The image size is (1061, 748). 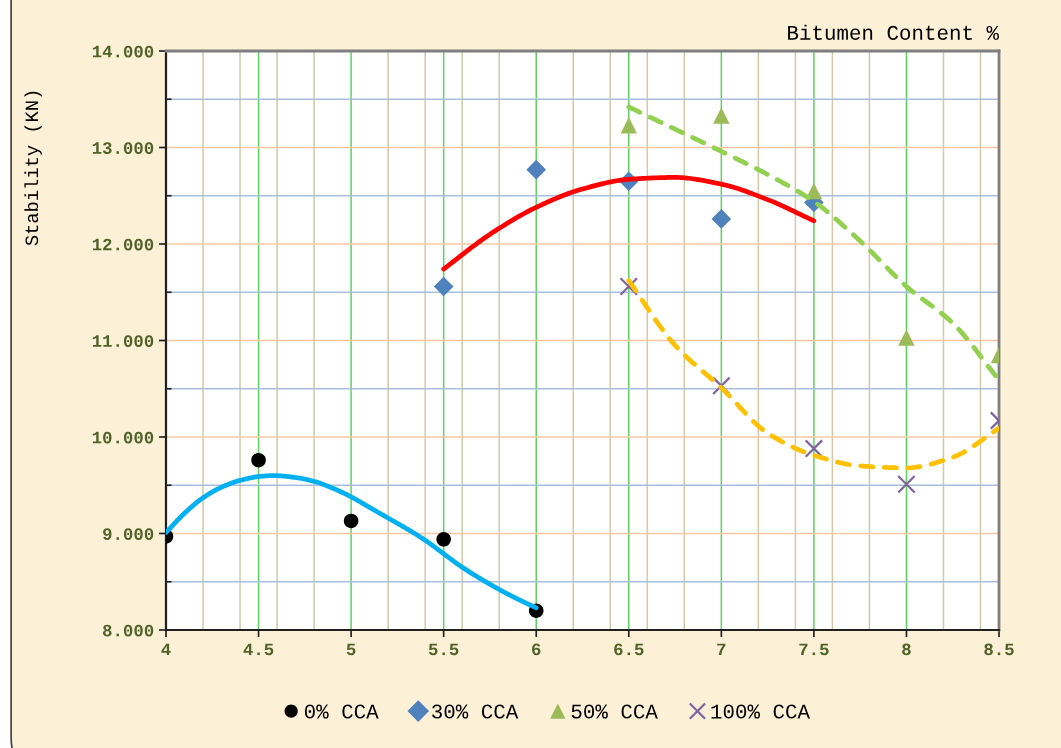 What do you see at coordinates (123, 341) in the screenshot?
I see `y-tick-label: 11.000` at bounding box center [123, 341].